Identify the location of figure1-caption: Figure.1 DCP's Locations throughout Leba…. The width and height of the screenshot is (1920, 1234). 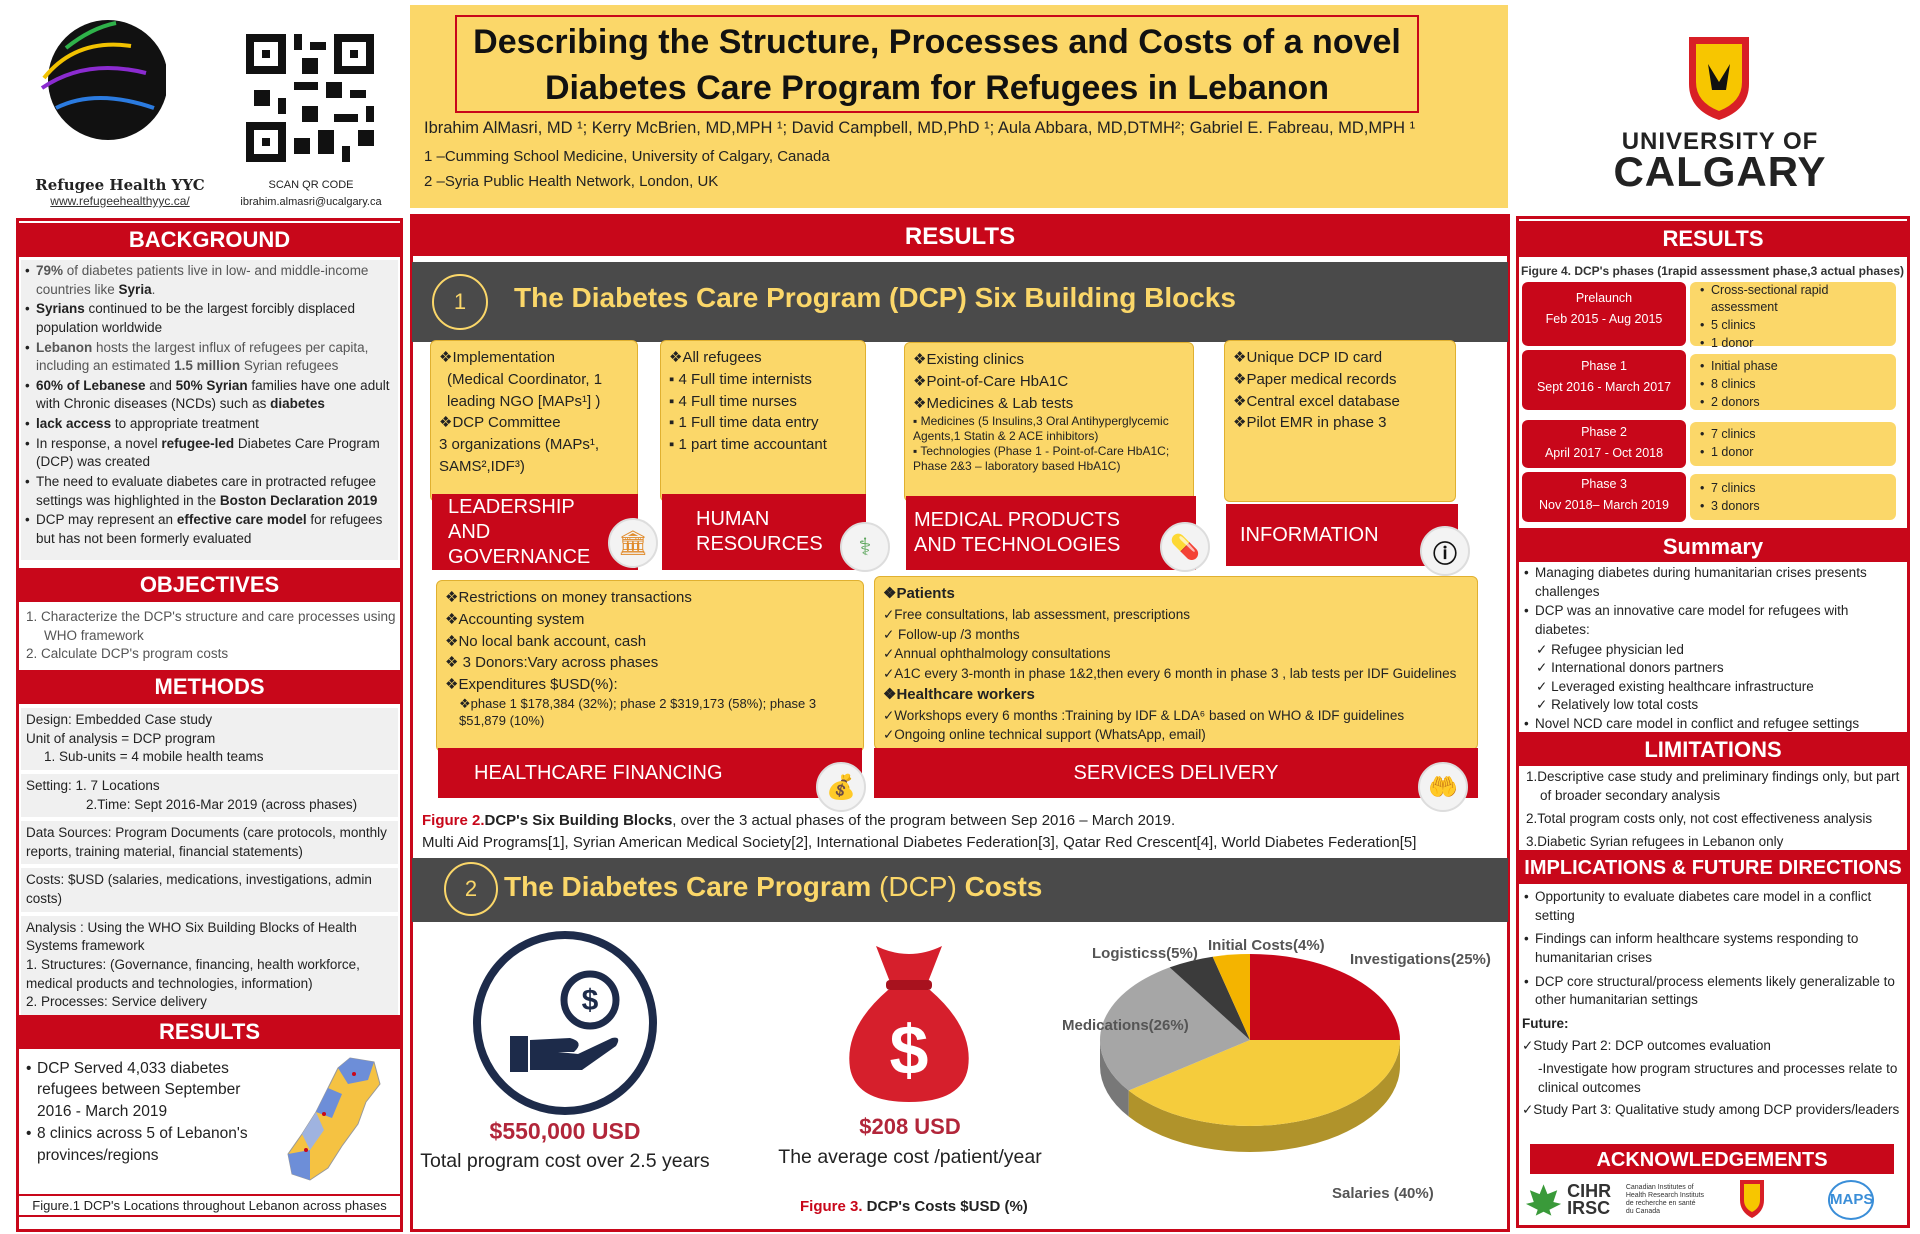
(209, 1205).